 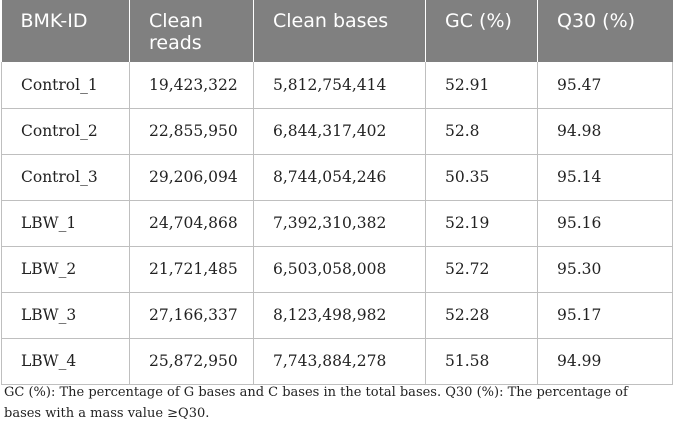 What do you see at coordinates (339, 85) in the screenshot?
I see `cell-clean-bases: 5,812,754,414` at bounding box center [339, 85].